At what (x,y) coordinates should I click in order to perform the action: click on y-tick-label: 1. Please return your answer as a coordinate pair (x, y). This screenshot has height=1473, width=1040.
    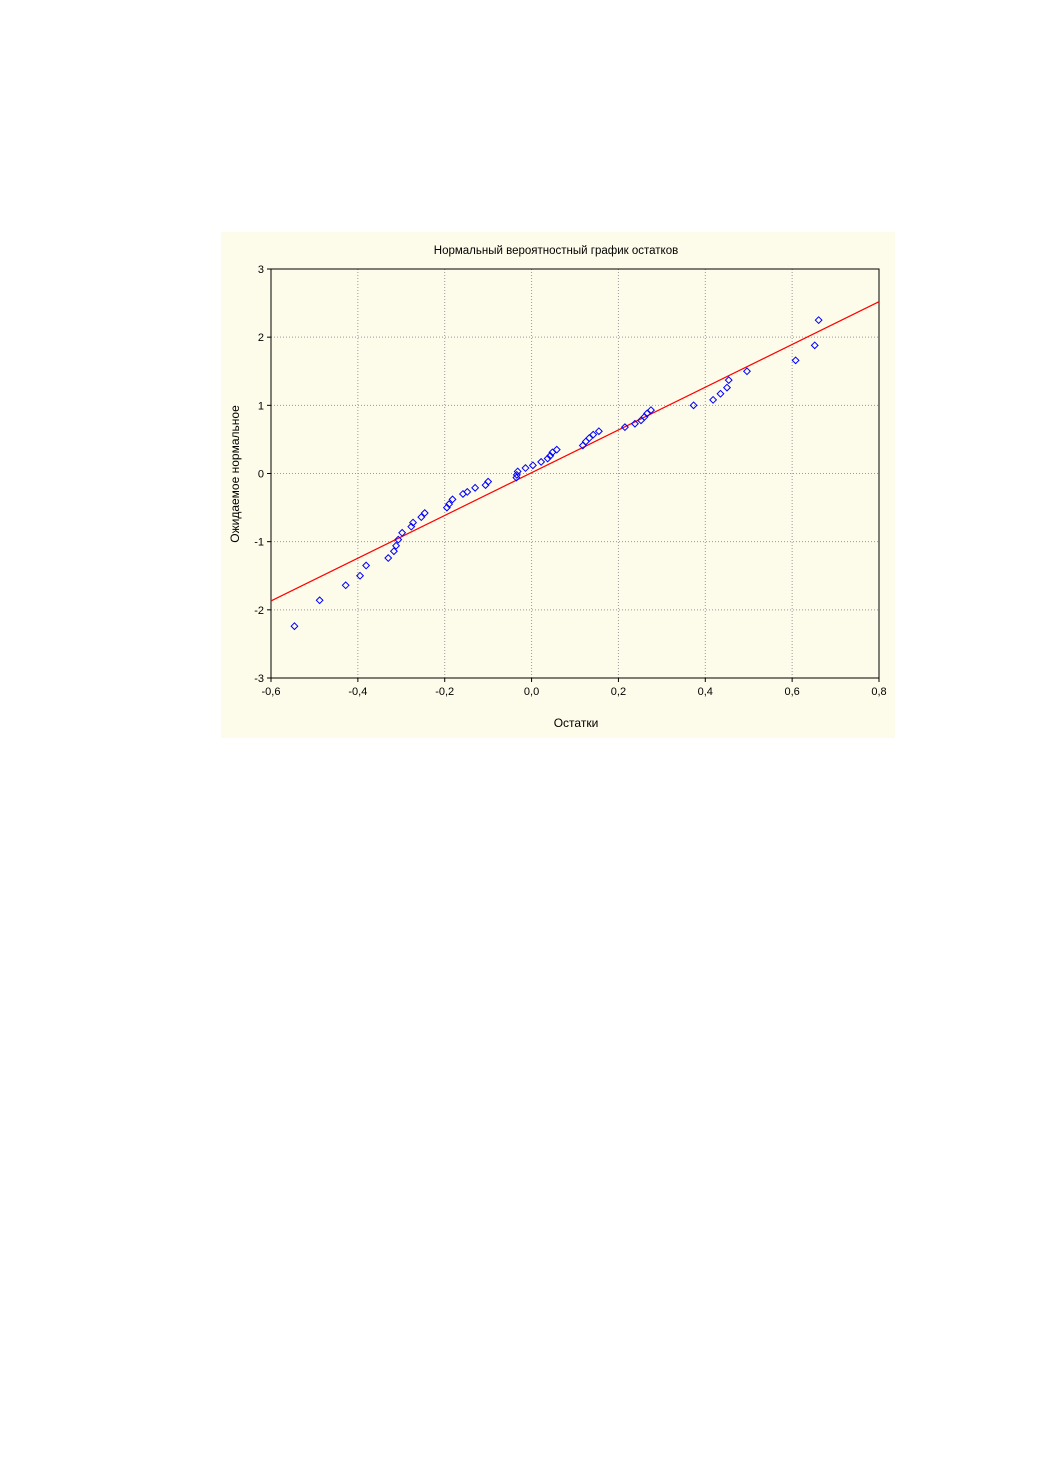
    Looking at the image, I should click on (261, 406).